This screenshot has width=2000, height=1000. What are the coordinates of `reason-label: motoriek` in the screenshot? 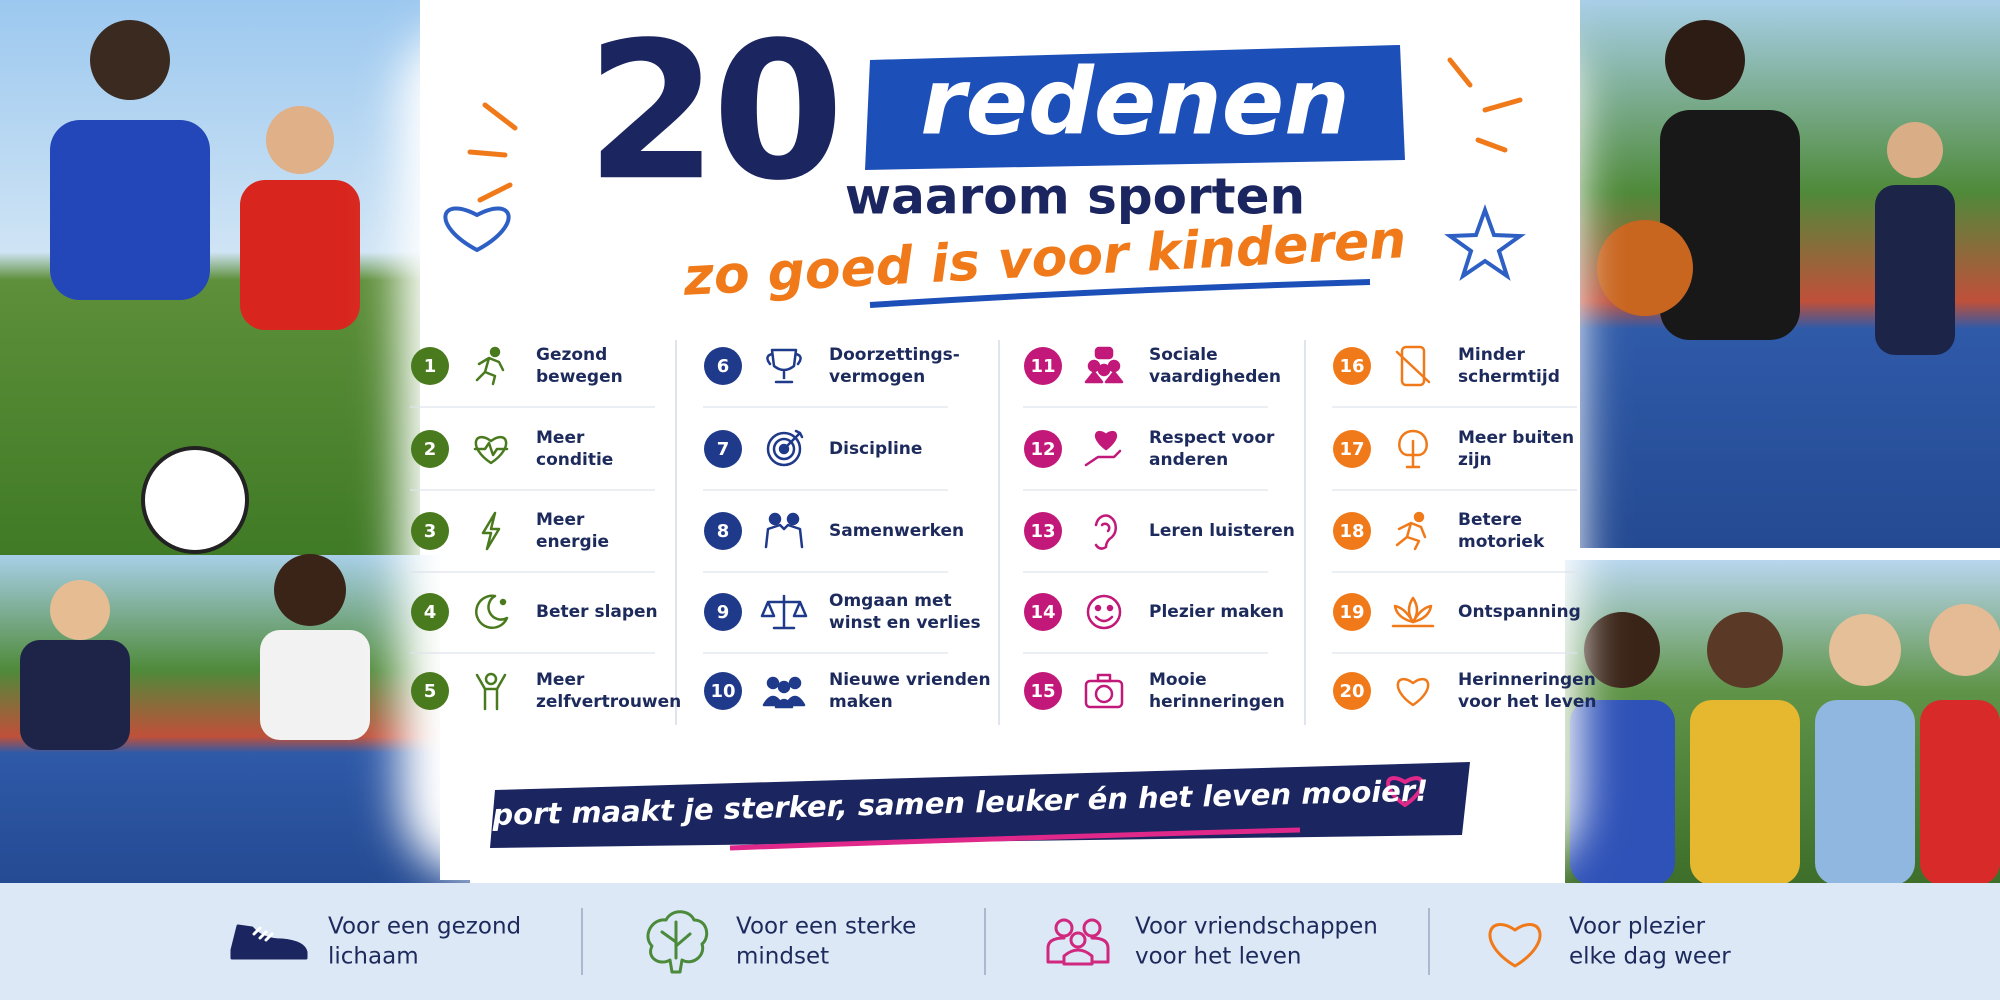 It's located at (1501, 542).